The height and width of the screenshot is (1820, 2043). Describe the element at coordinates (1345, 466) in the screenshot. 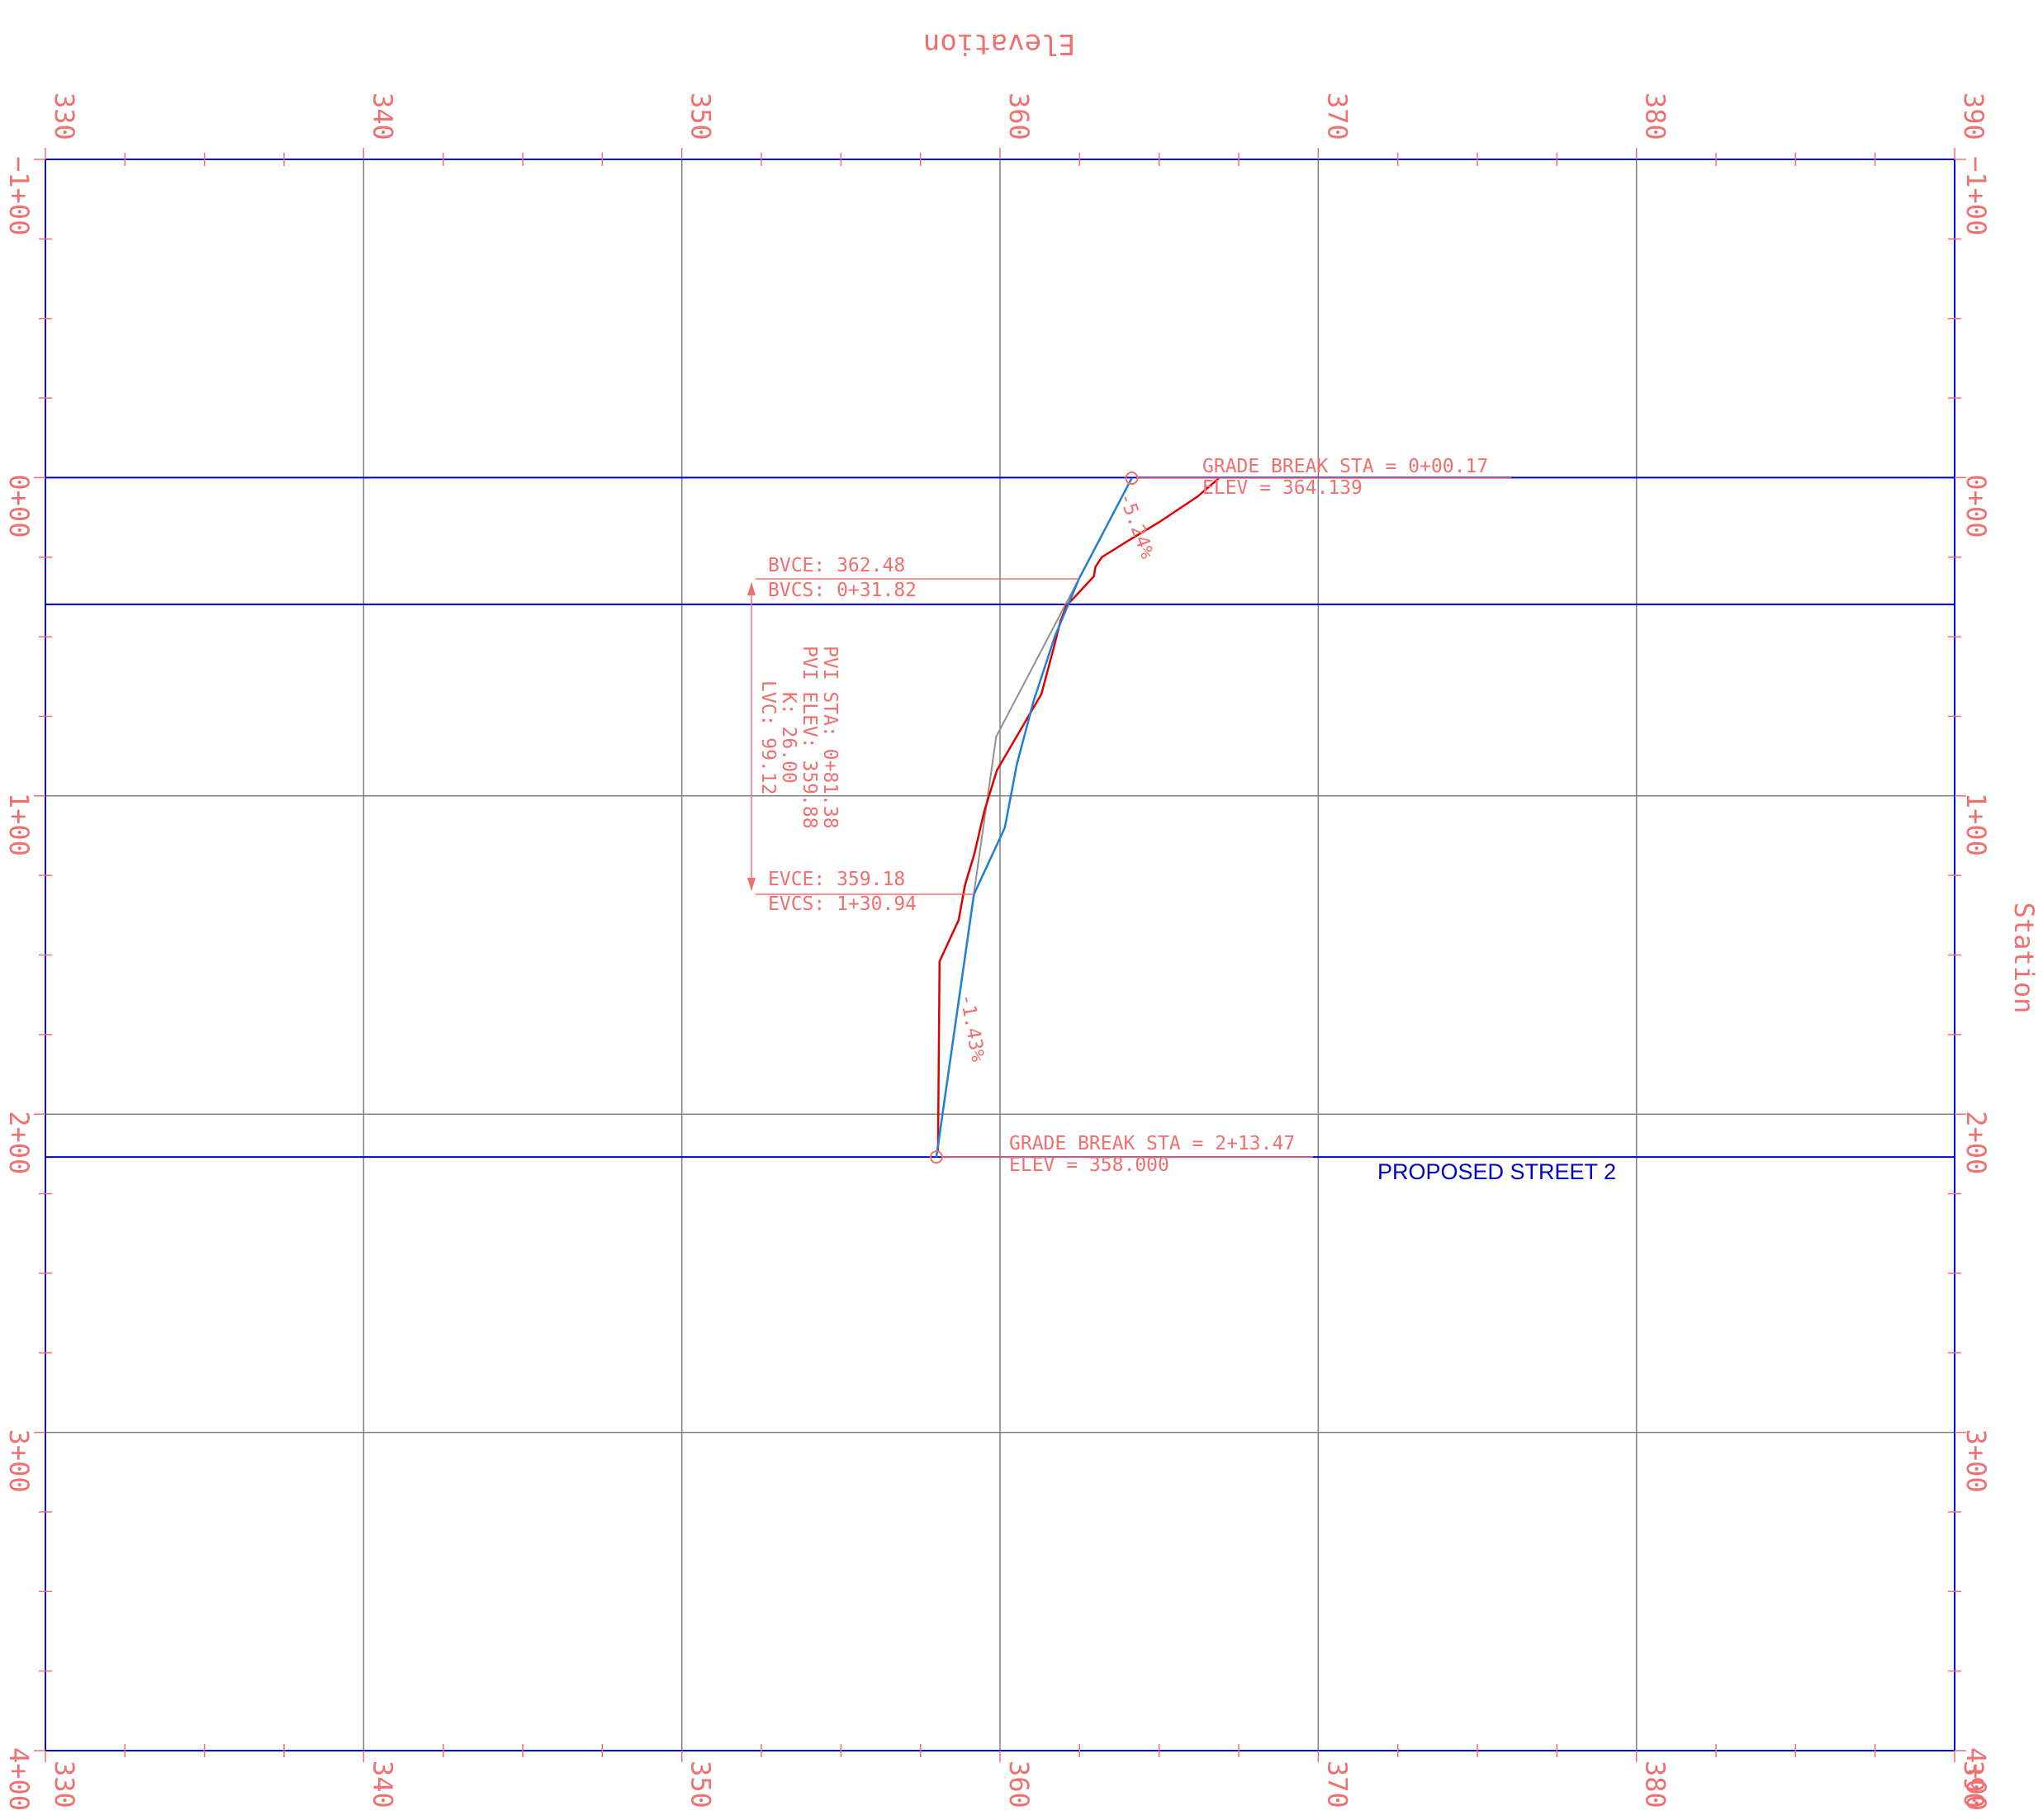

I see `grade-break-top-station-label: GRADE BREAK STA = 0+00.17` at that location.